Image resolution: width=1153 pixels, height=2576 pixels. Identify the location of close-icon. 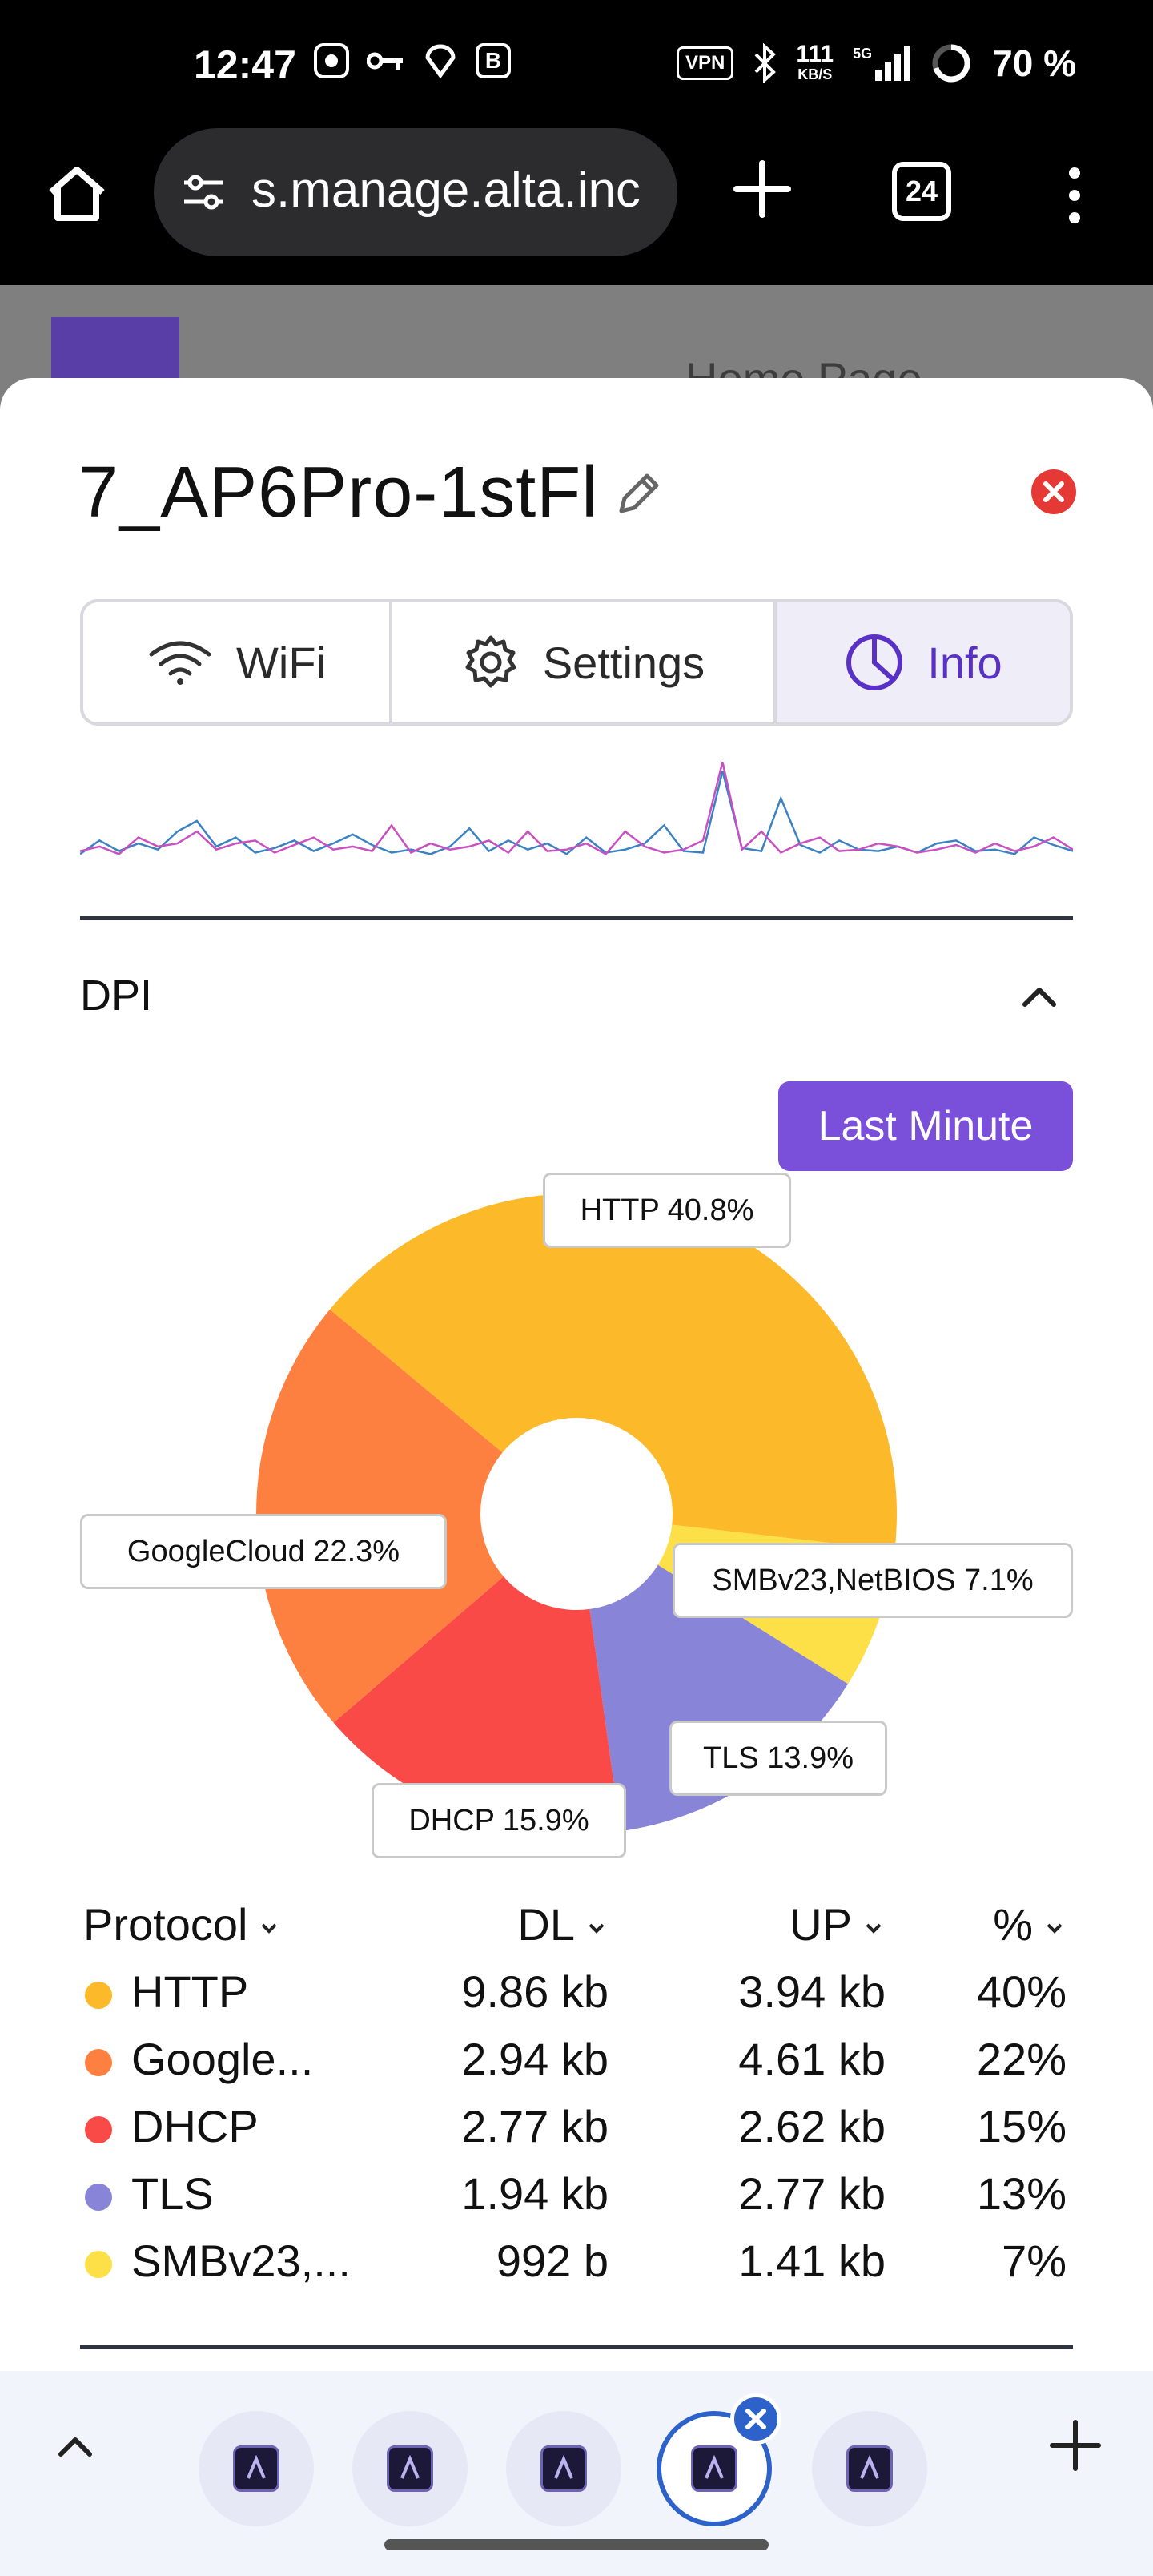
(1054, 492).